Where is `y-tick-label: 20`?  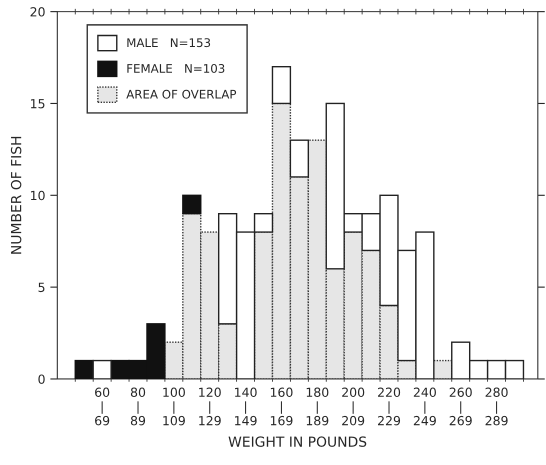 y-tick-label: 20 is located at coordinates (37, 12).